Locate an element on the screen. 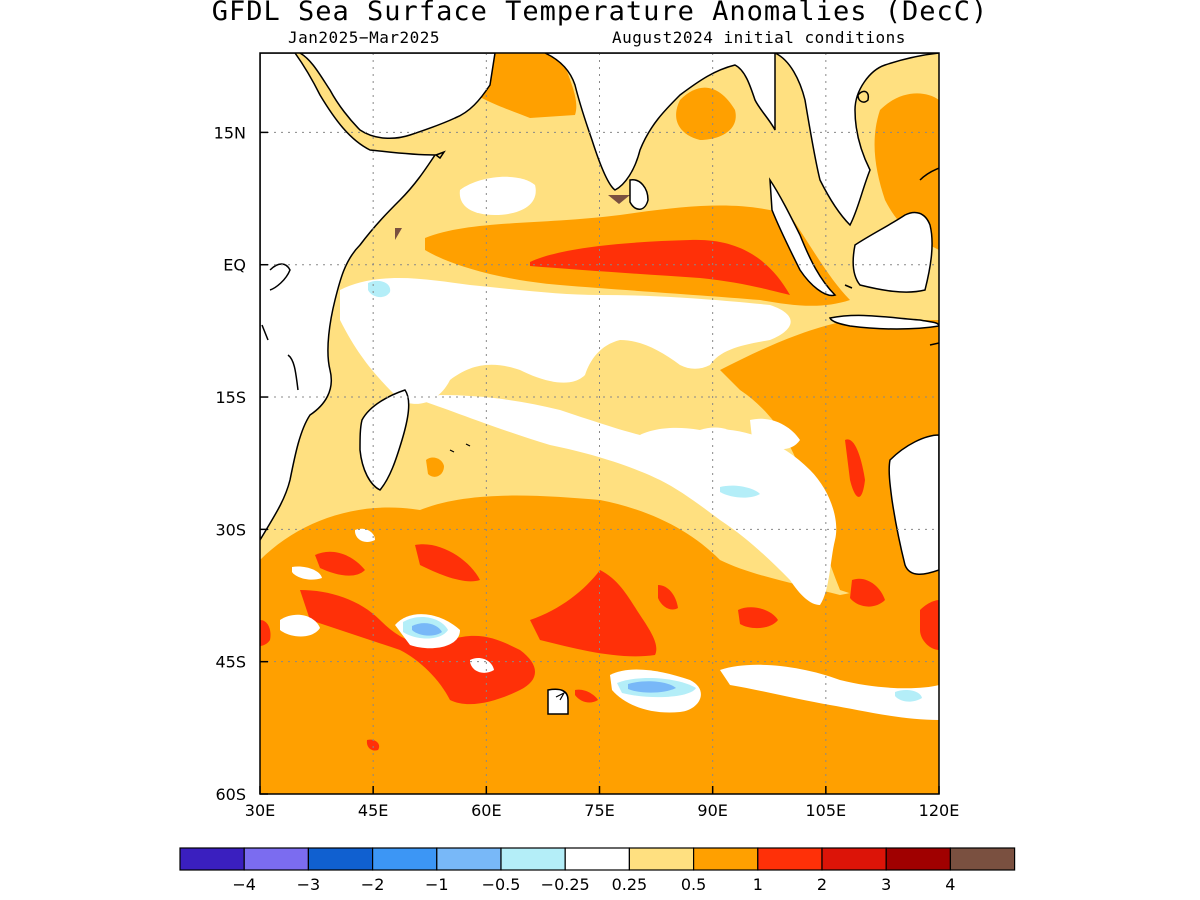  y-axis: 15N EQ 15S 30S 45S 60S is located at coordinates (241, 463).